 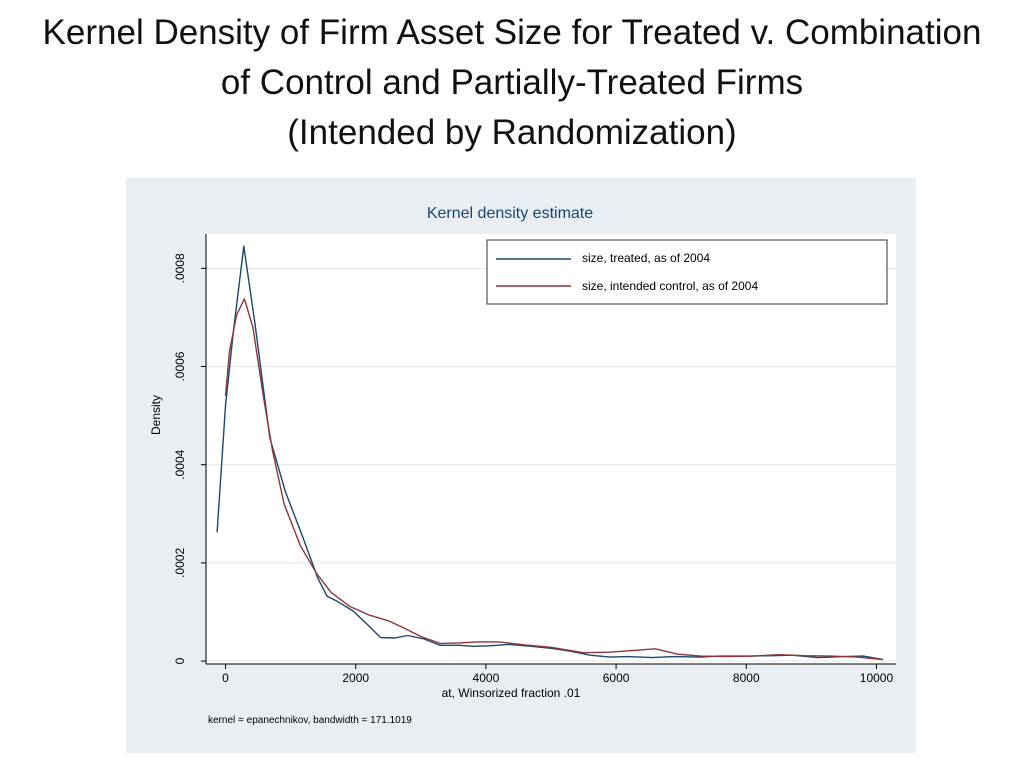 I want to click on x-tick-label: 0, so click(x=225, y=678).